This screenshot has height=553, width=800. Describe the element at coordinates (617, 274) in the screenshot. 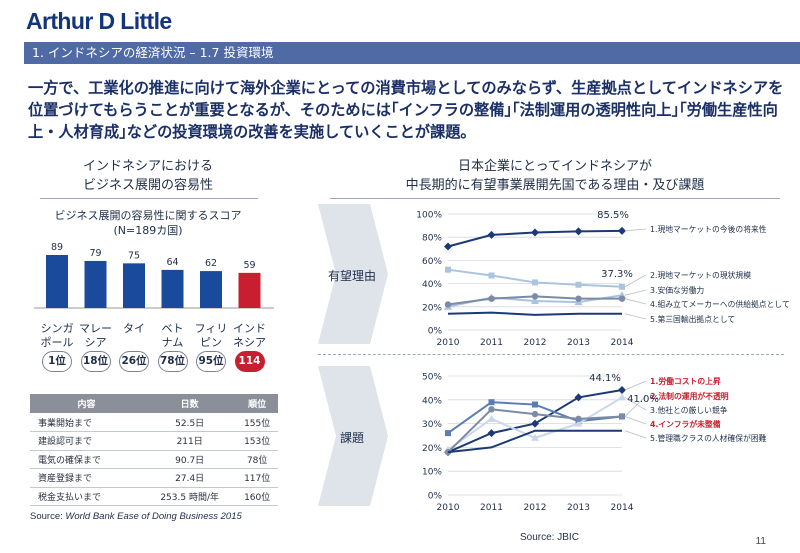

I see `data-annotation: 37.3%` at that location.